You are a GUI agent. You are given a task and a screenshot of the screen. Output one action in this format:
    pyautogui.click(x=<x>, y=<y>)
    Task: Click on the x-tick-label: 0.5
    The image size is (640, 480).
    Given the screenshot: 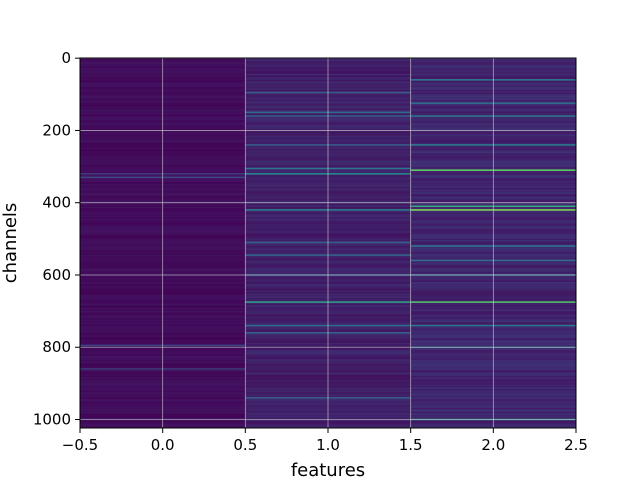 What is the action you would take?
    pyautogui.click(x=245, y=445)
    